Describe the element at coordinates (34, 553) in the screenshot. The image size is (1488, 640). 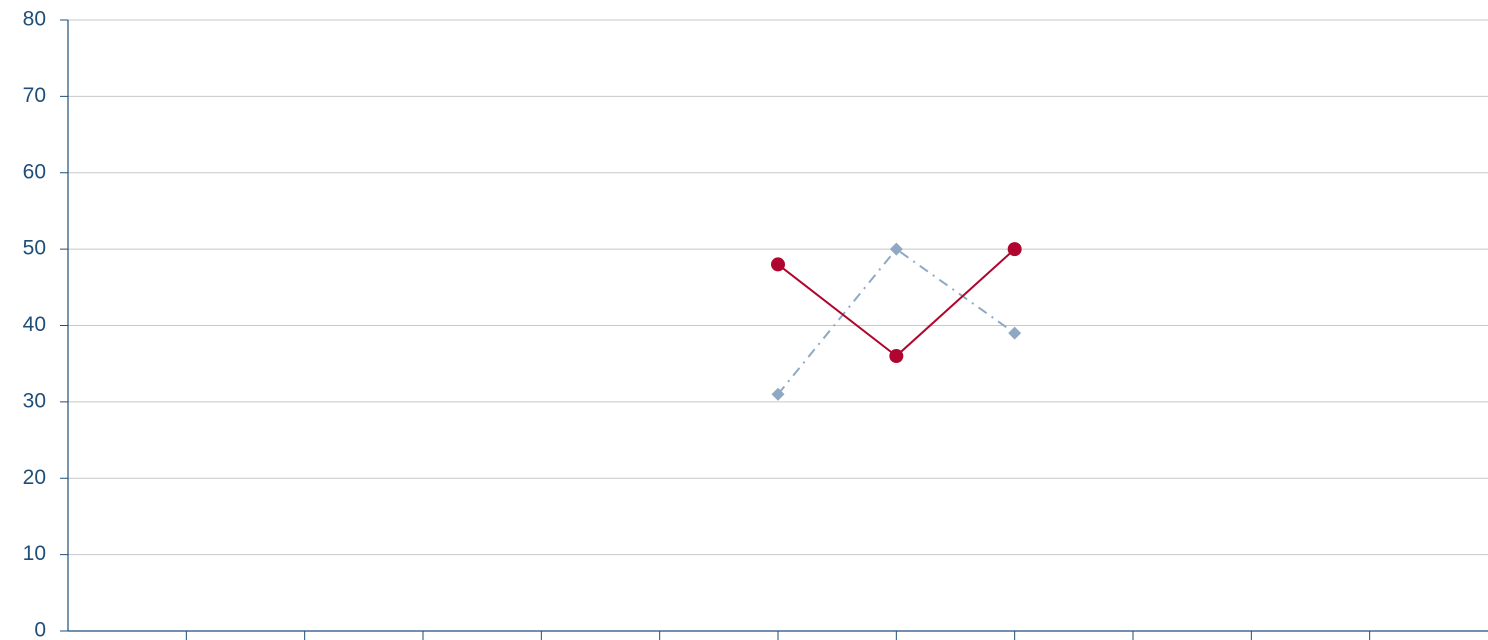
I see `y-tick-label: 10` at that location.